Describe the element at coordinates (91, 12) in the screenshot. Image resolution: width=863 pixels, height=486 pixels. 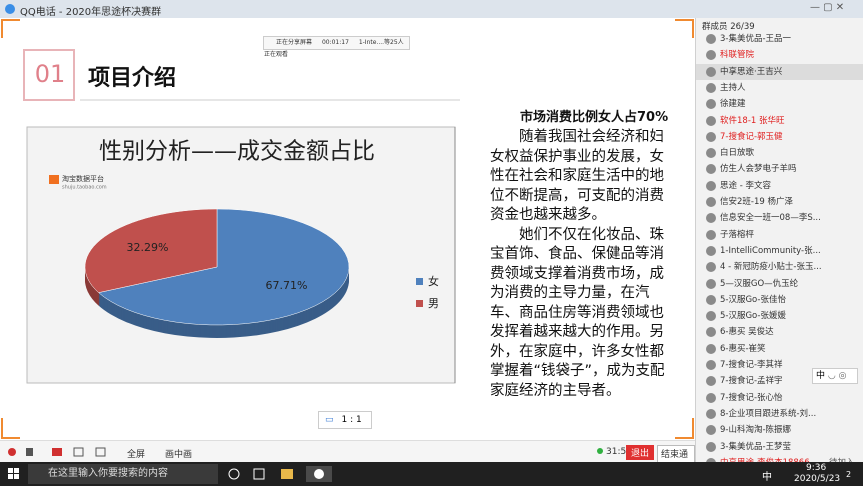
I see `window-title: QQ电话 - 2020年思途杯决赛群` at that location.